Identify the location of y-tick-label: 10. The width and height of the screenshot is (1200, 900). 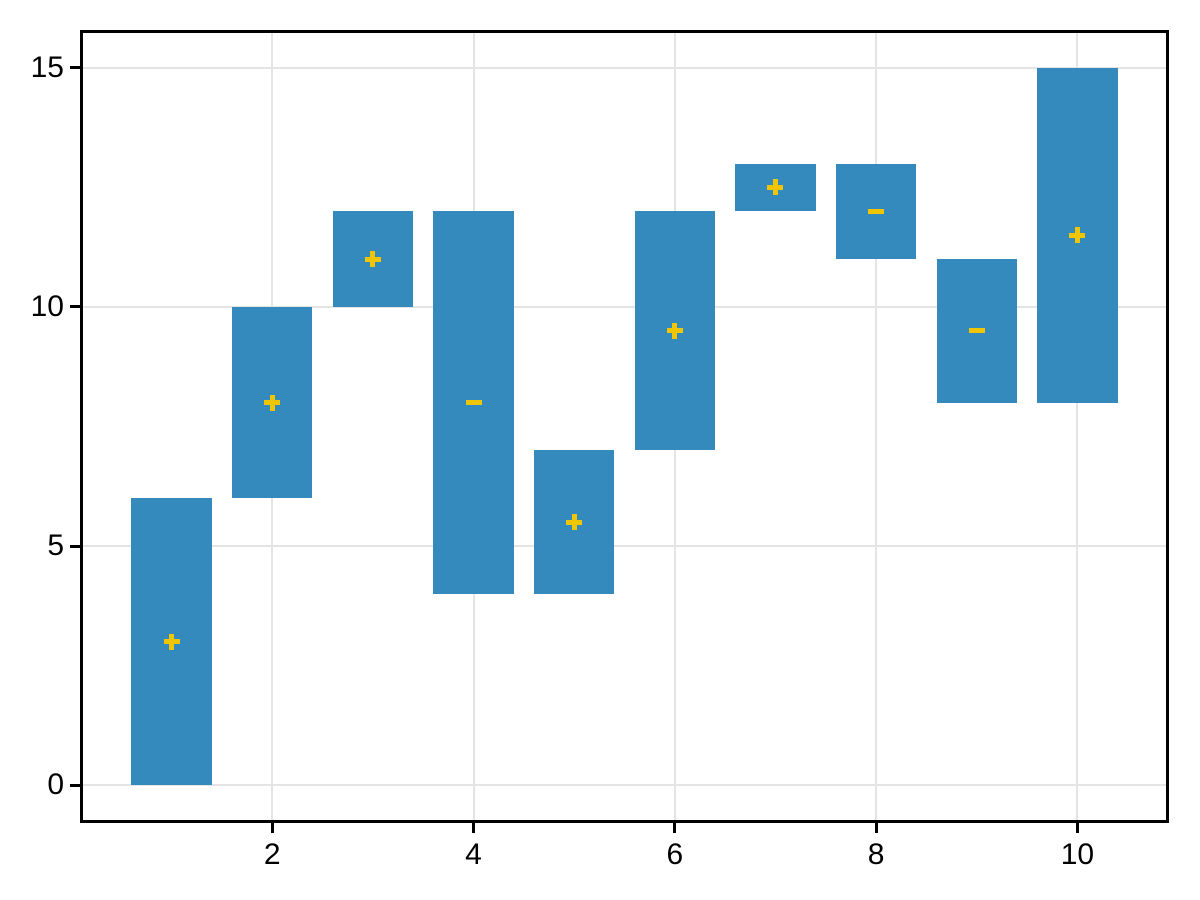
(47, 306).